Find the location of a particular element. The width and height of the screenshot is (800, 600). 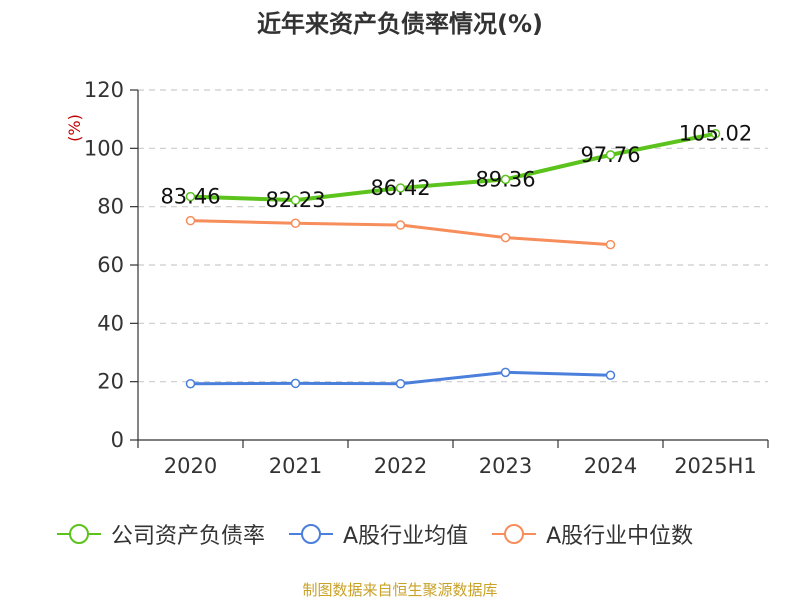

y-tick-label: 100 is located at coordinates (104, 148).